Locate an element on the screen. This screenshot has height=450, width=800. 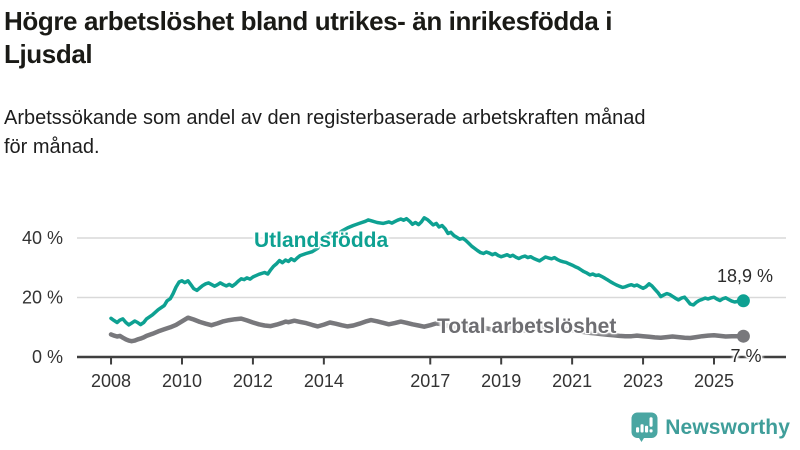
y-axis-tick-label: 0 % is located at coordinates (47, 357).